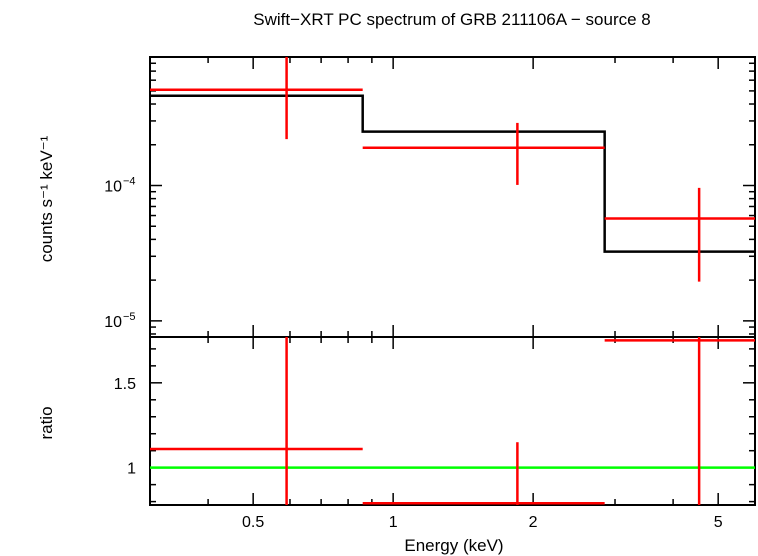 This screenshot has height=556, width=758. Describe the element at coordinates (453, 545) in the screenshot. I see `x-axis-label: Energy (keV)` at that location.